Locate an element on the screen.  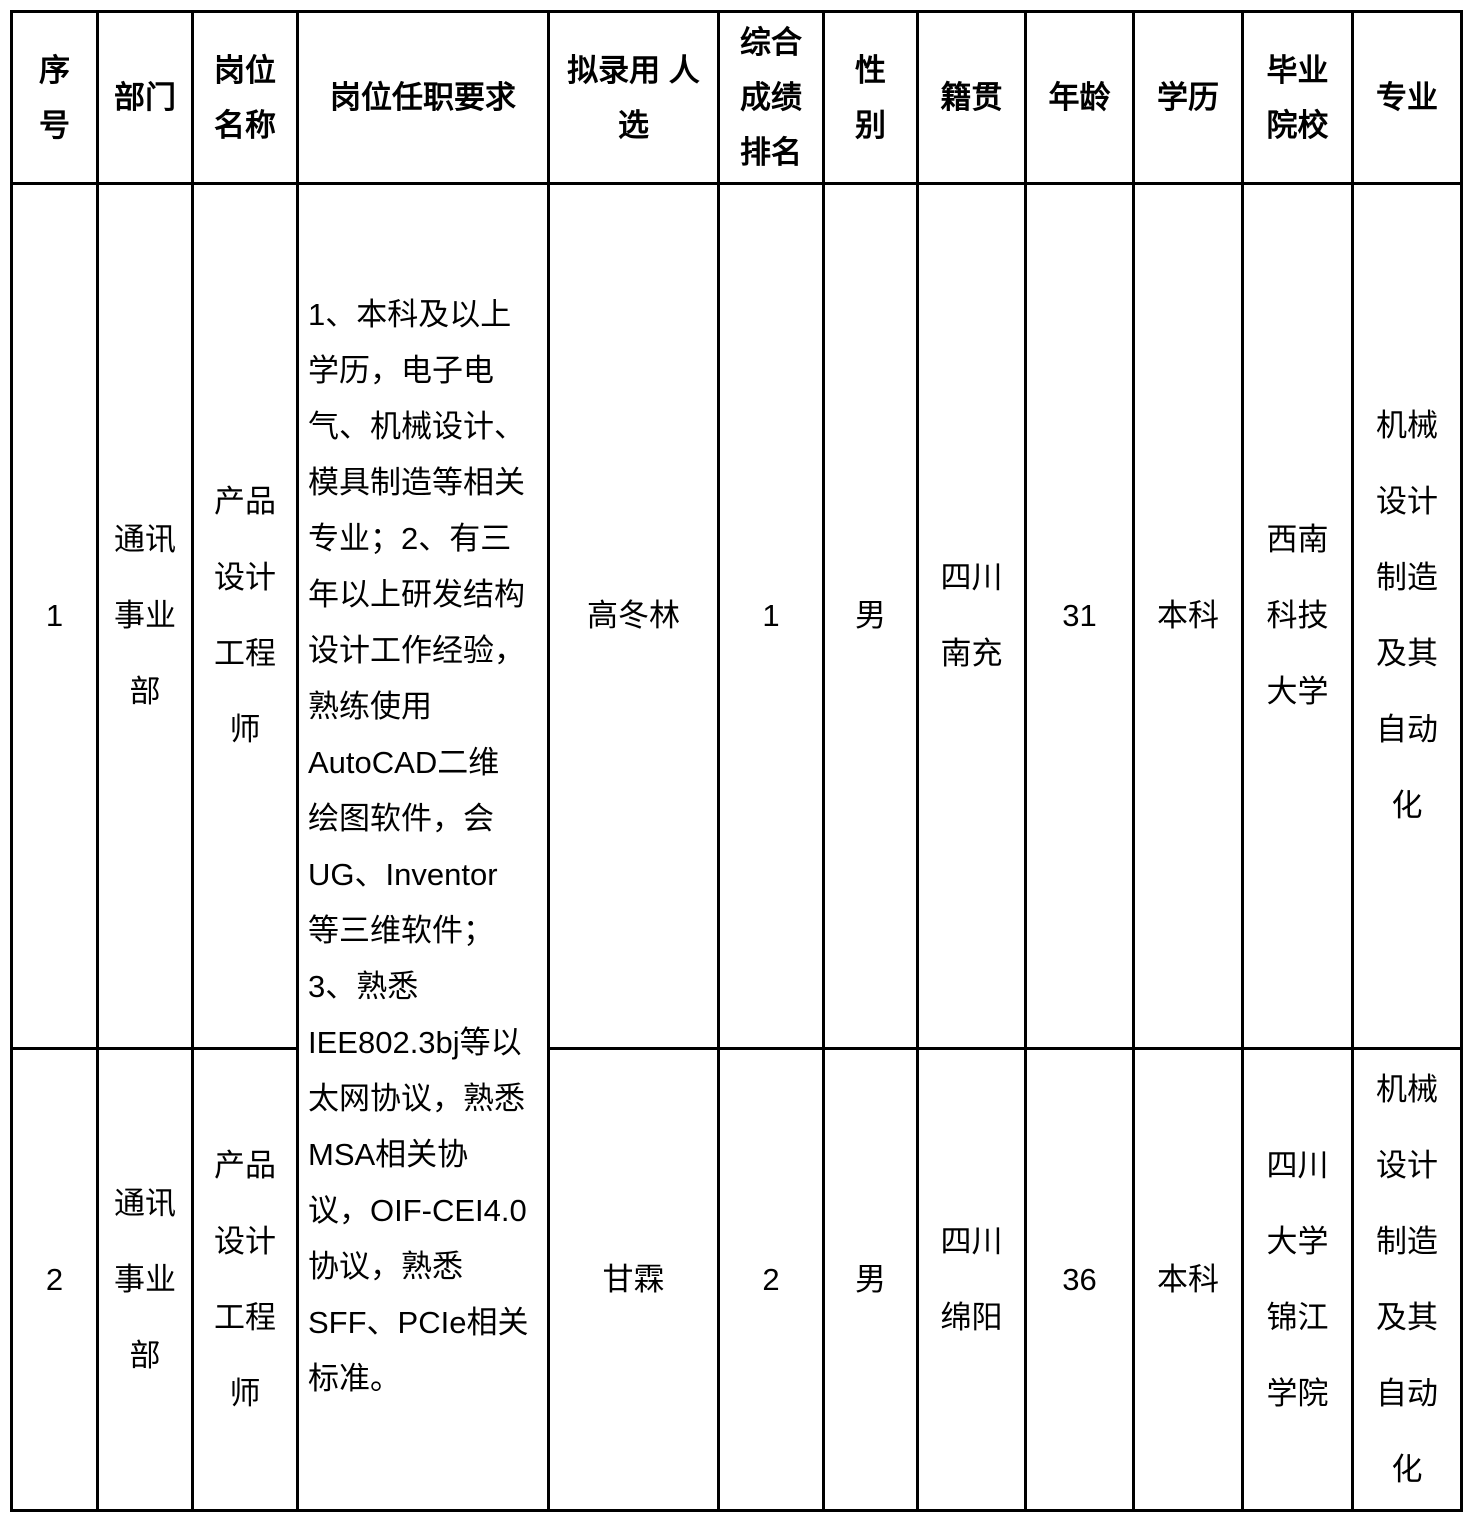
header-major: 专业 is located at coordinates (1407, 97).